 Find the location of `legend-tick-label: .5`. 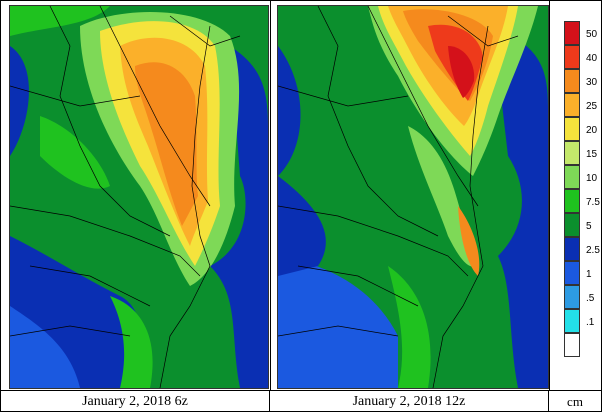

legend-tick-label: .5 is located at coordinates (590, 298).